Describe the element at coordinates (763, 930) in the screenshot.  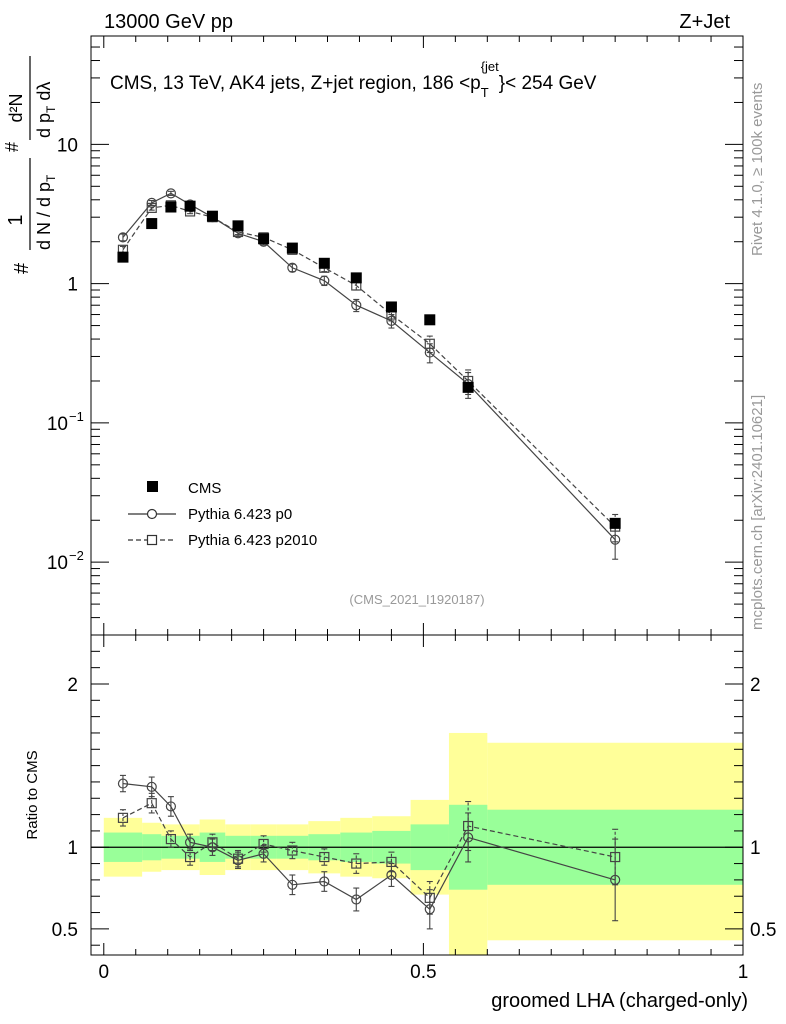
I see `ratio-y-tick-label-right: 0.5` at that location.